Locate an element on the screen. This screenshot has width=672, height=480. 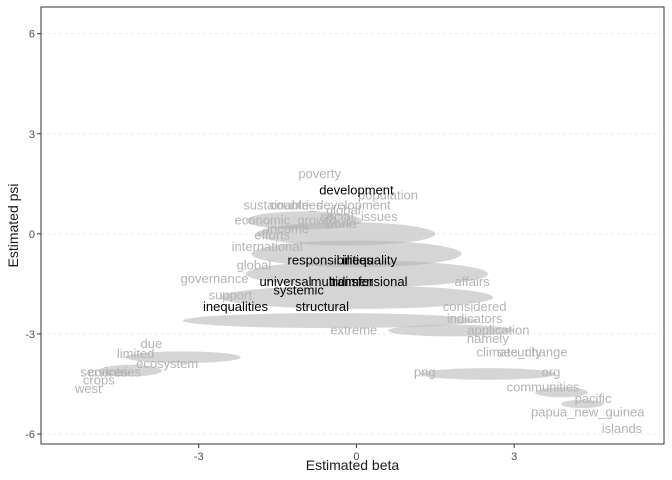
highlighted-word-label: transfer is located at coordinates (351, 281).